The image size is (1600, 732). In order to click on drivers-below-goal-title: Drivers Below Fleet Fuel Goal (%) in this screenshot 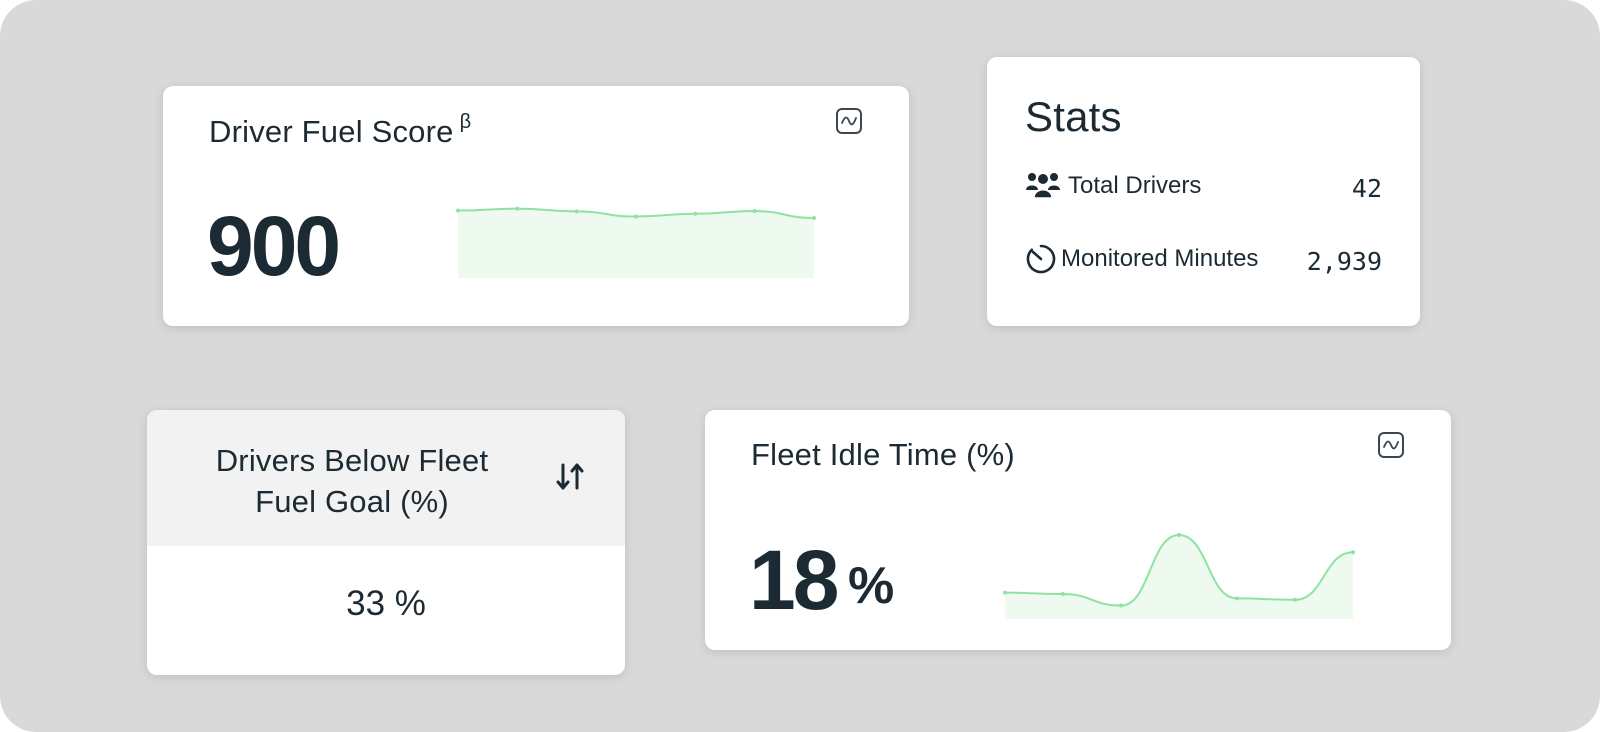, I will do `click(352, 481)`.